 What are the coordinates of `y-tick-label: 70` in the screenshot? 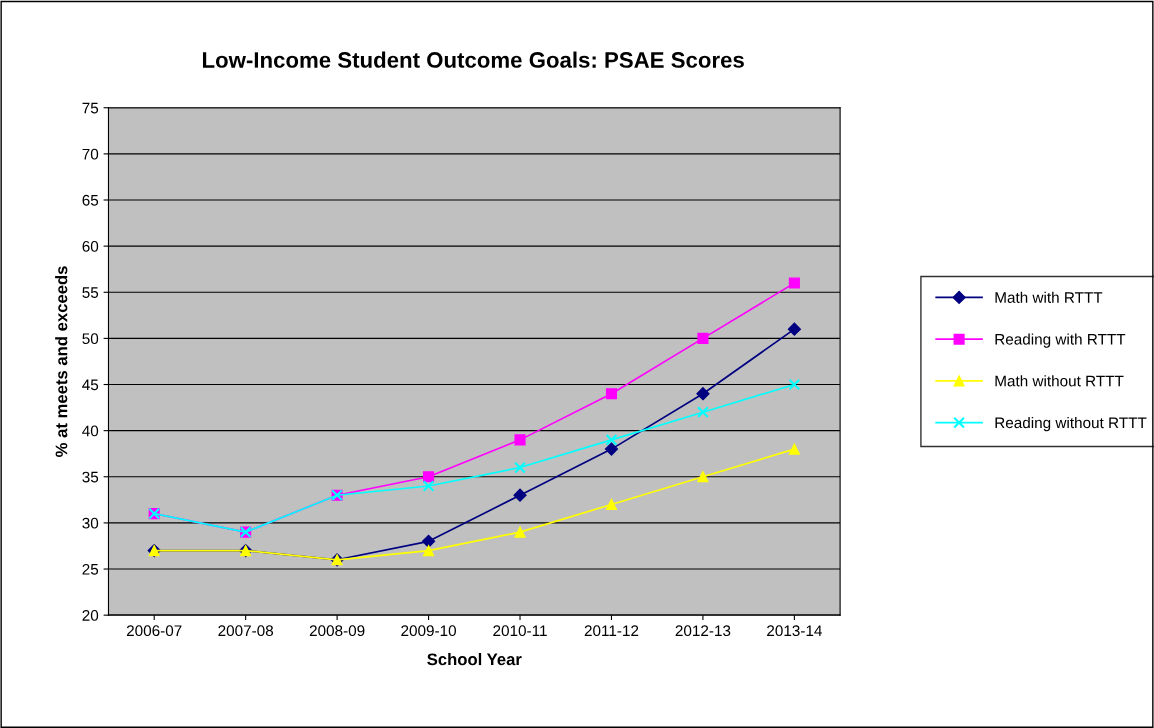 It's located at (90, 154).